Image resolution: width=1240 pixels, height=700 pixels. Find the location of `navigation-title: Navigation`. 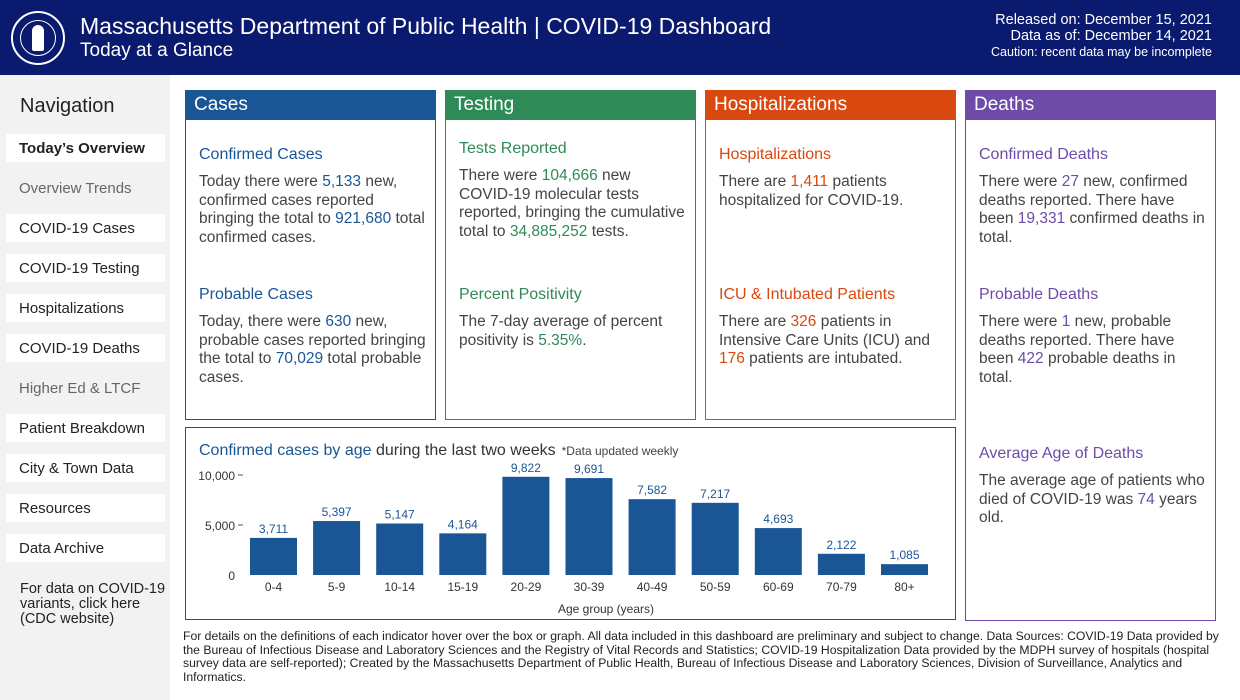

navigation-title: Navigation is located at coordinates (67, 106).